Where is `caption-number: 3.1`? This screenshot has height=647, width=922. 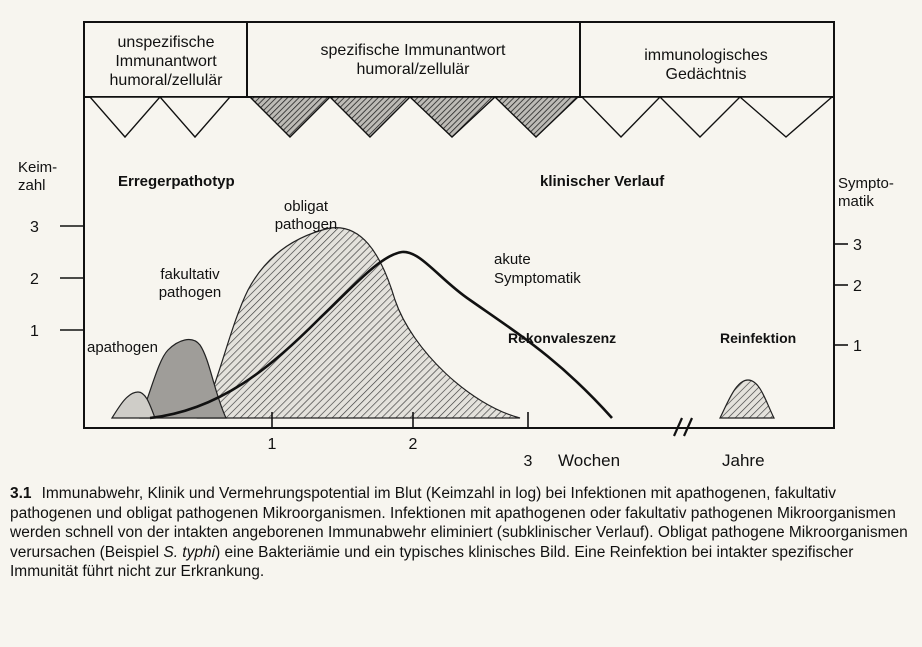
caption-number: 3.1 is located at coordinates (21, 493).